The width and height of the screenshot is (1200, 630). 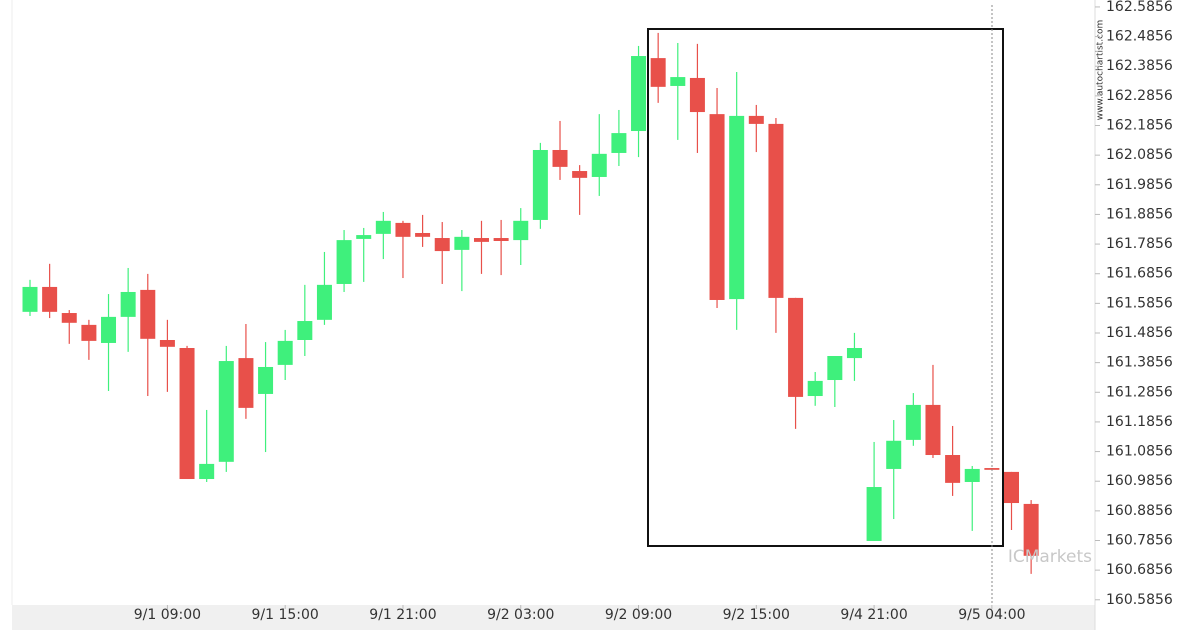 What do you see at coordinates (1139, 96) in the screenshot?
I see `y-tick-label: 162.2856` at bounding box center [1139, 96].